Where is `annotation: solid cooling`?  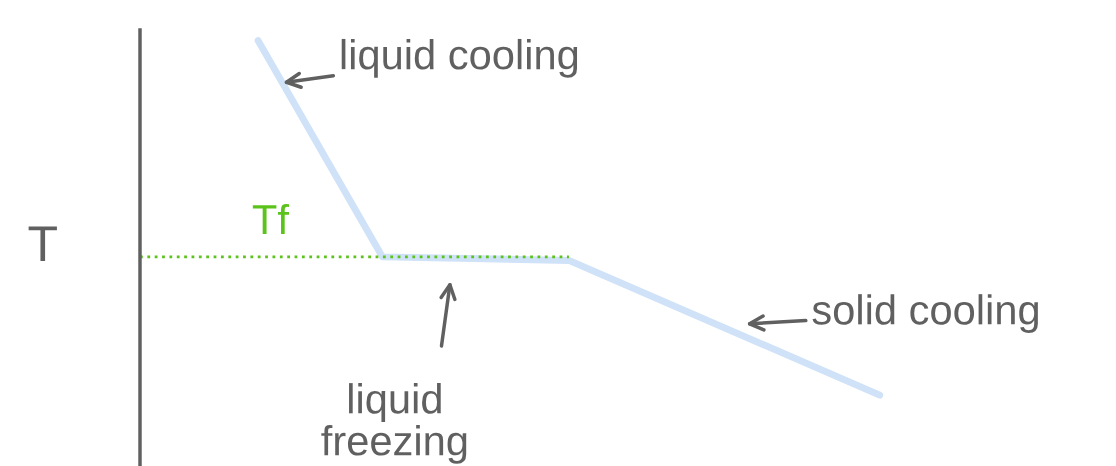
annotation: solid cooling is located at coordinates (925, 313).